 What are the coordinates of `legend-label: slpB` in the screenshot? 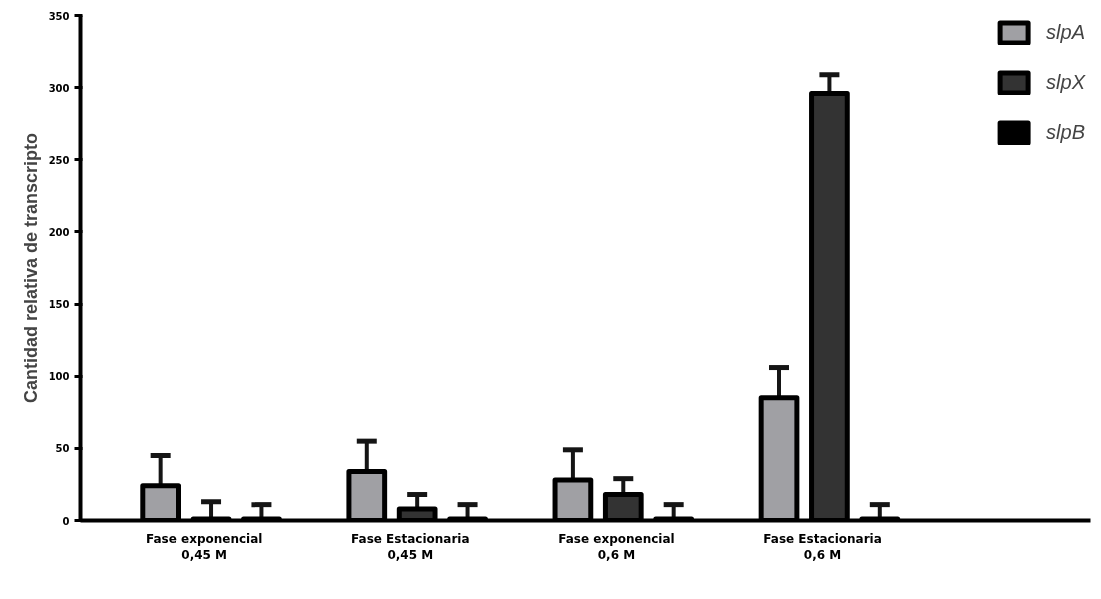 It's located at (1065, 132).